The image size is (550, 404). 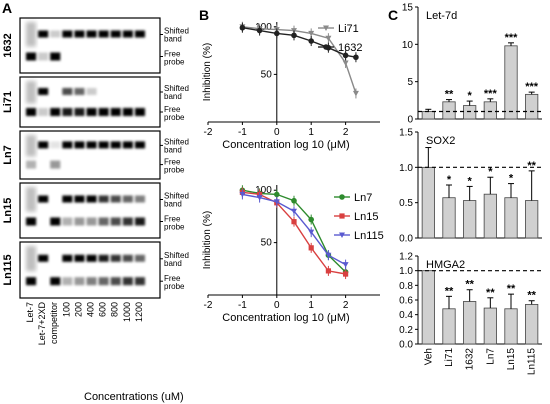 I want to click on y-tick-label: 0.8, so click(x=406, y=286).